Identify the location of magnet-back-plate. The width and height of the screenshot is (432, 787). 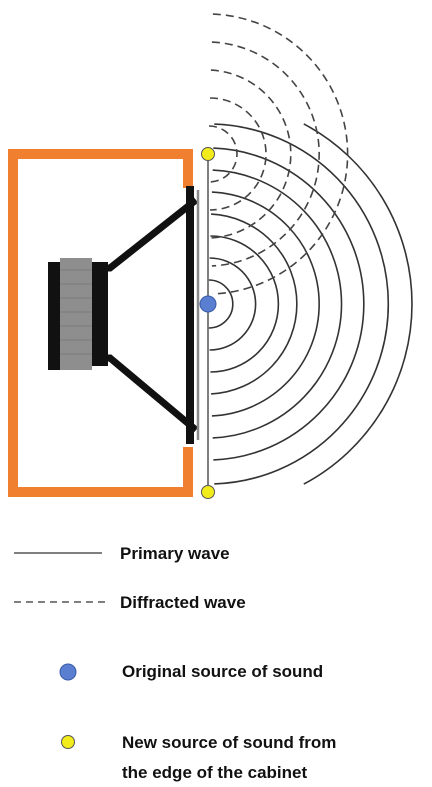
(55, 316).